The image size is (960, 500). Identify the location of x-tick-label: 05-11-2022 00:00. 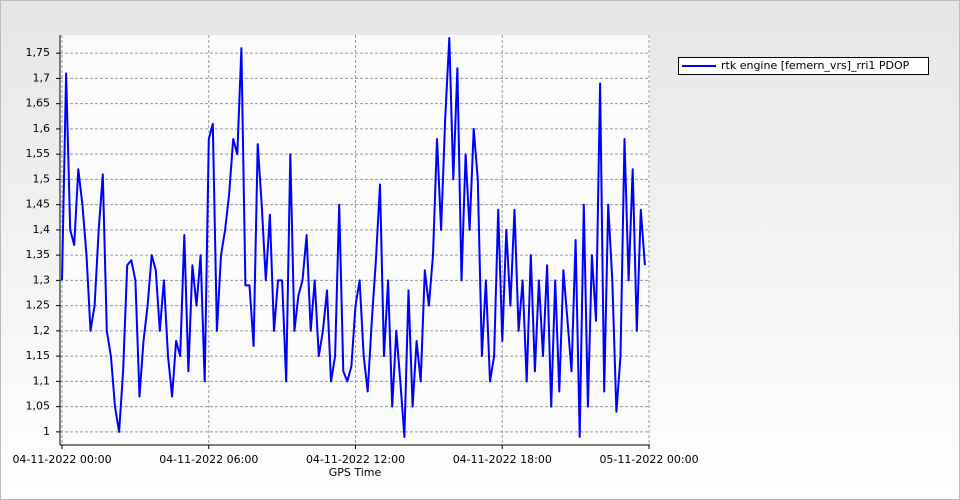
(648, 459).